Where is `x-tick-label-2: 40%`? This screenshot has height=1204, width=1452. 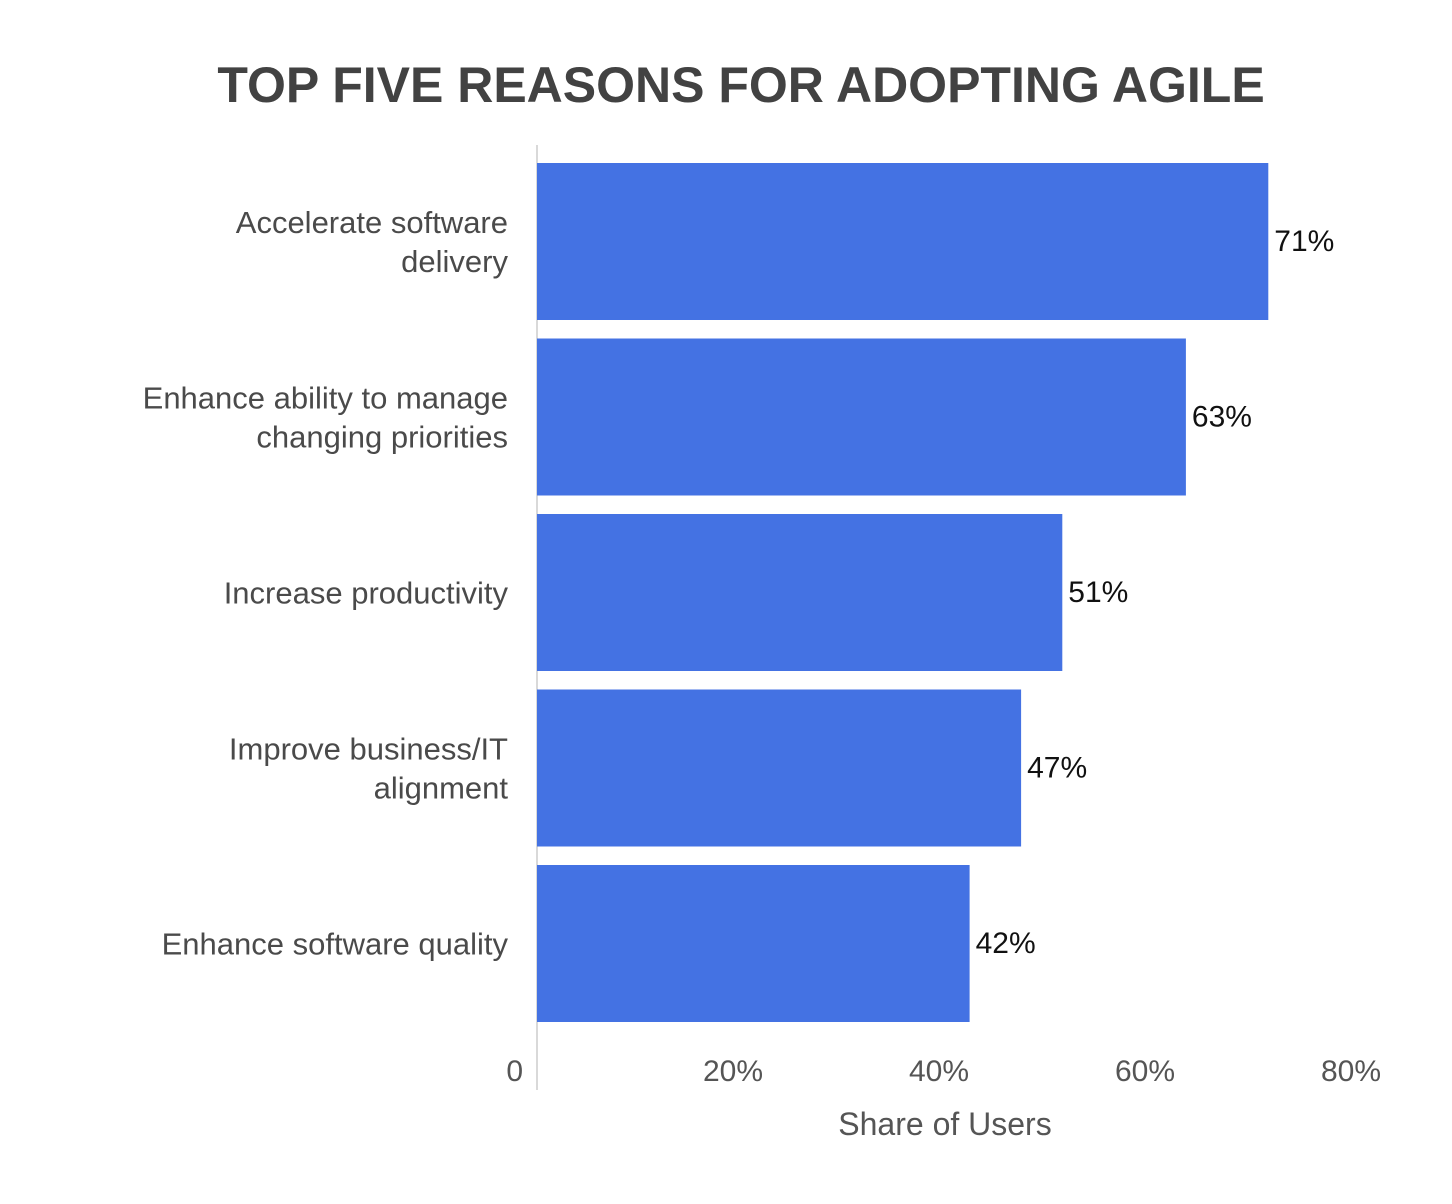
x-tick-label-2: 40% is located at coordinates (939, 1071).